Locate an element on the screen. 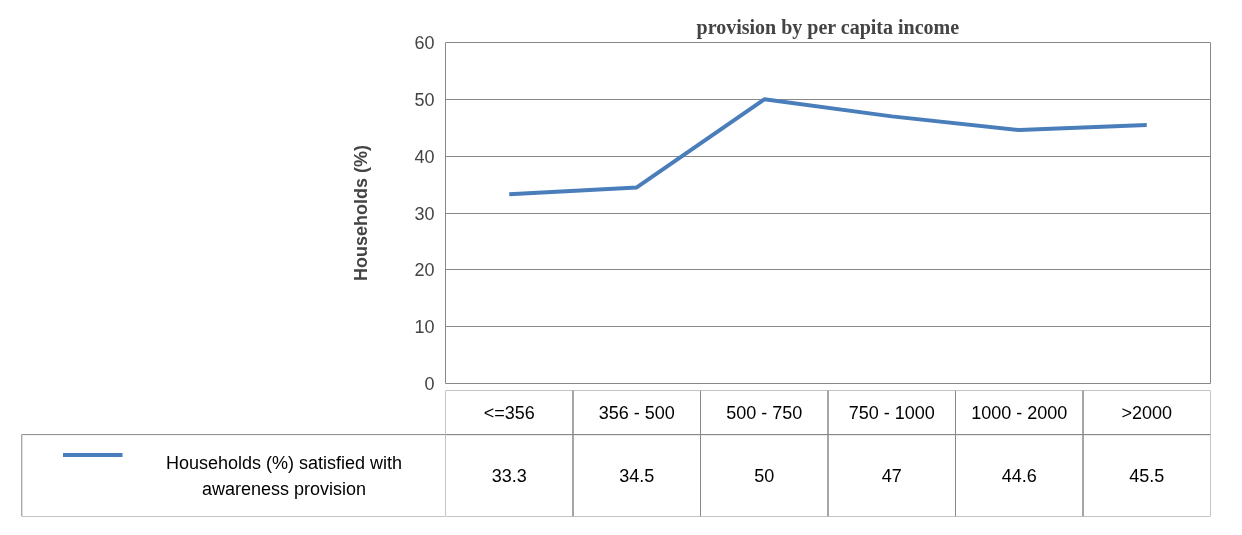 Image resolution: width=1242 pixels, height=535 pixels. line-series is located at coordinates (828, 147).